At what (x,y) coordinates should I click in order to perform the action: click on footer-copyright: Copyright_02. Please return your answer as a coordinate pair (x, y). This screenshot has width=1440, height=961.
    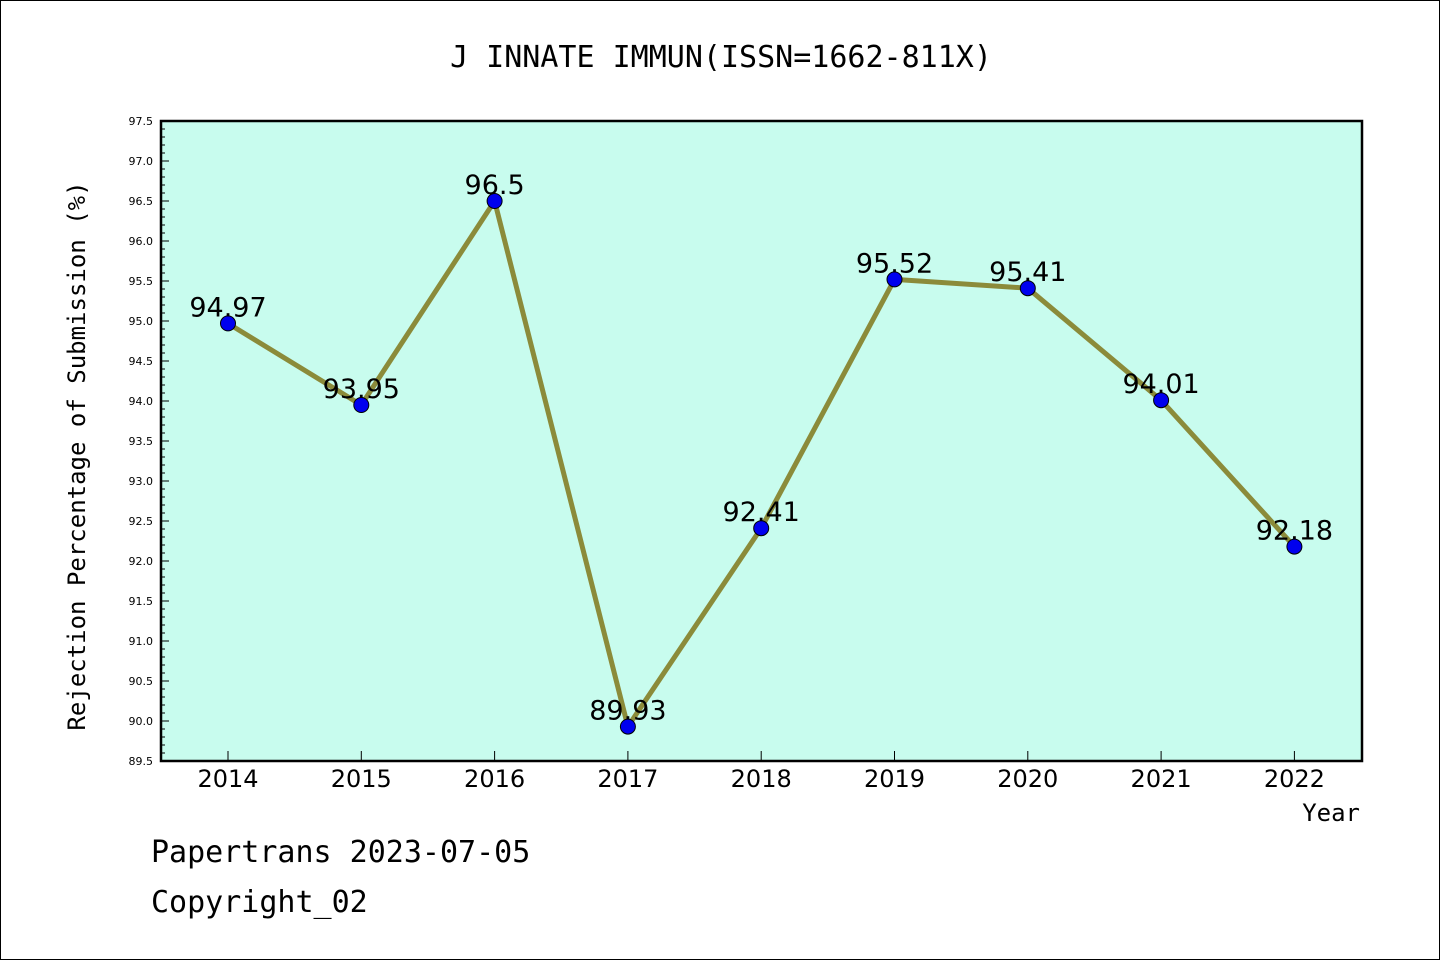
    Looking at the image, I should click on (259, 902).